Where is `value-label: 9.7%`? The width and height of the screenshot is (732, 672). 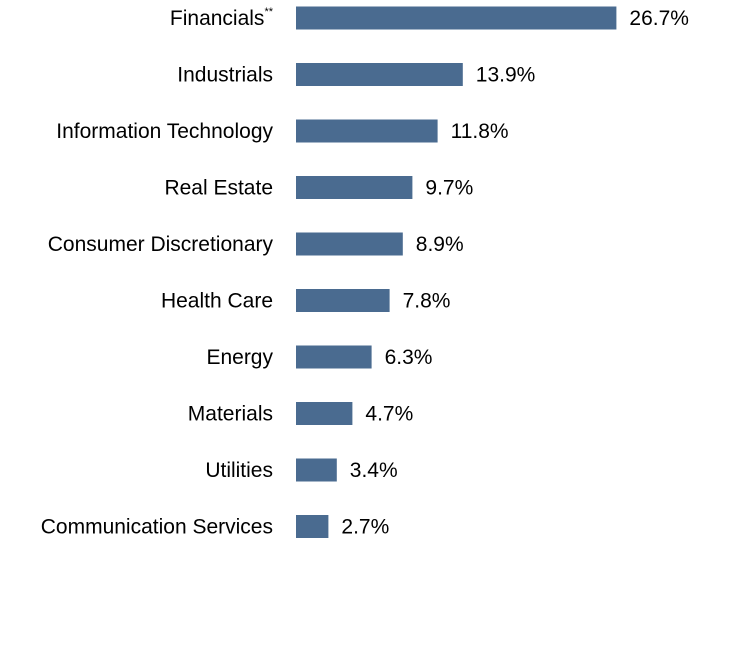 value-label: 9.7% is located at coordinates (449, 188).